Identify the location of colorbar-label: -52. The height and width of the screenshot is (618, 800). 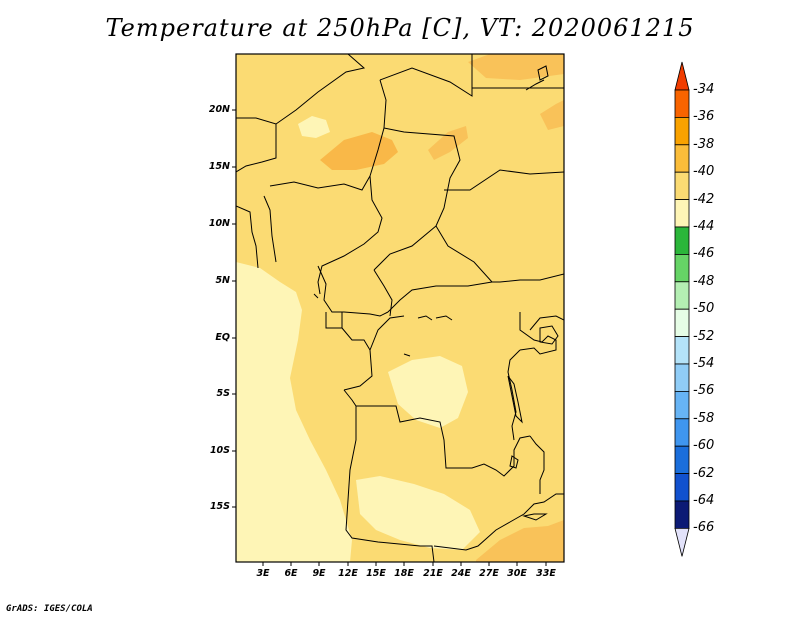
(704, 336).